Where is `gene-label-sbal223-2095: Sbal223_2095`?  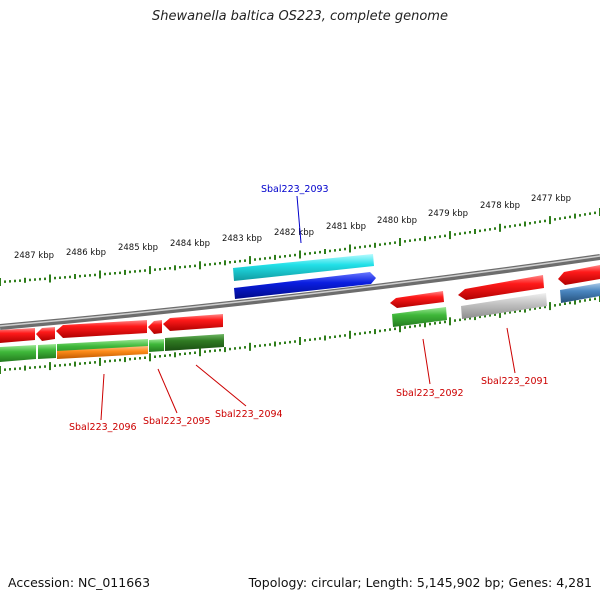 gene-label-sbal223-2095: Sbal223_2095 is located at coordinates (177, 421).